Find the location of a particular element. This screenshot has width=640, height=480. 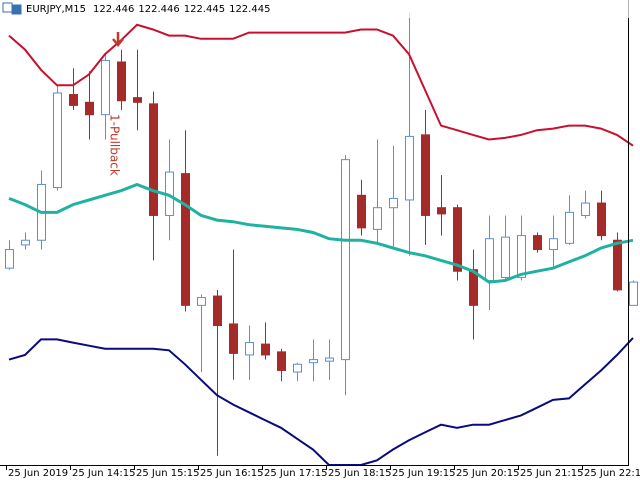

header-icon is located at coordinates (12, 8).